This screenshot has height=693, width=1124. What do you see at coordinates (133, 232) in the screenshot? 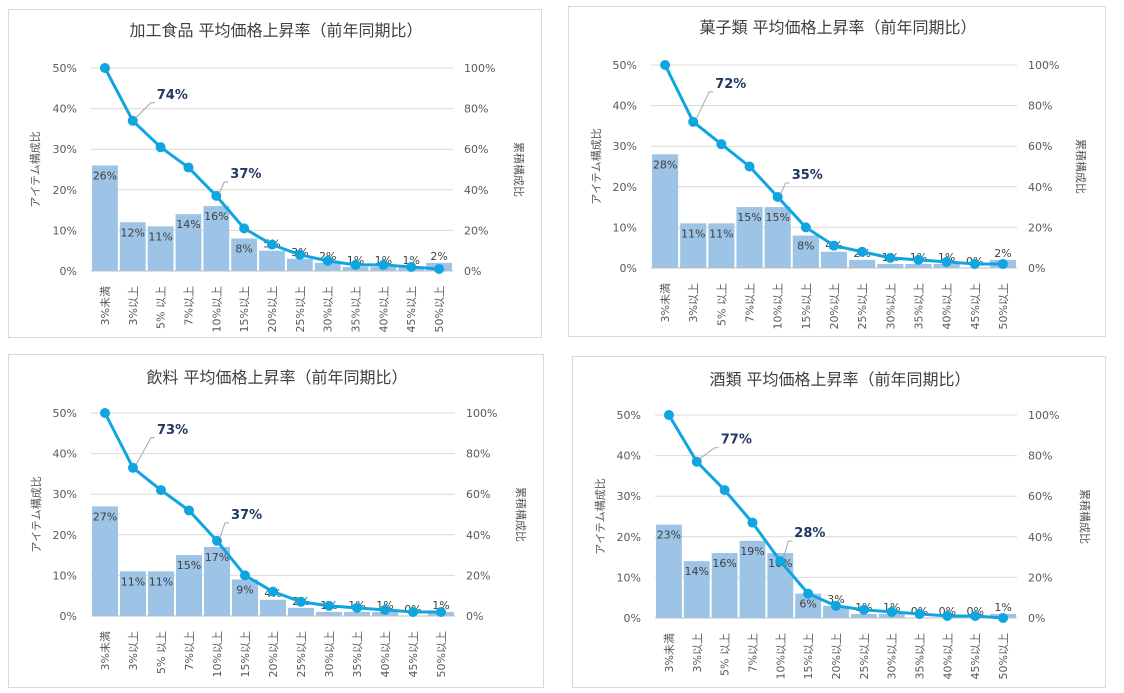
I see `bar-data-label: 12%` at bounding box center [133, 232].